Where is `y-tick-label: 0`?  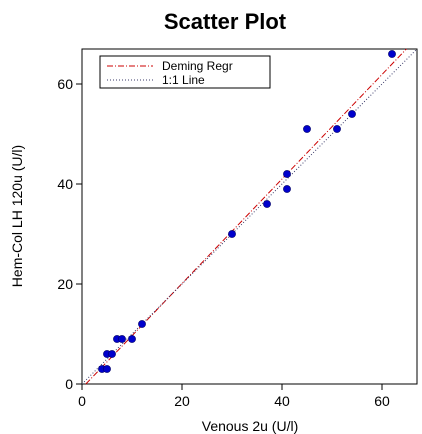
y-tick-label: 0 is located at coordinates (69, 384).